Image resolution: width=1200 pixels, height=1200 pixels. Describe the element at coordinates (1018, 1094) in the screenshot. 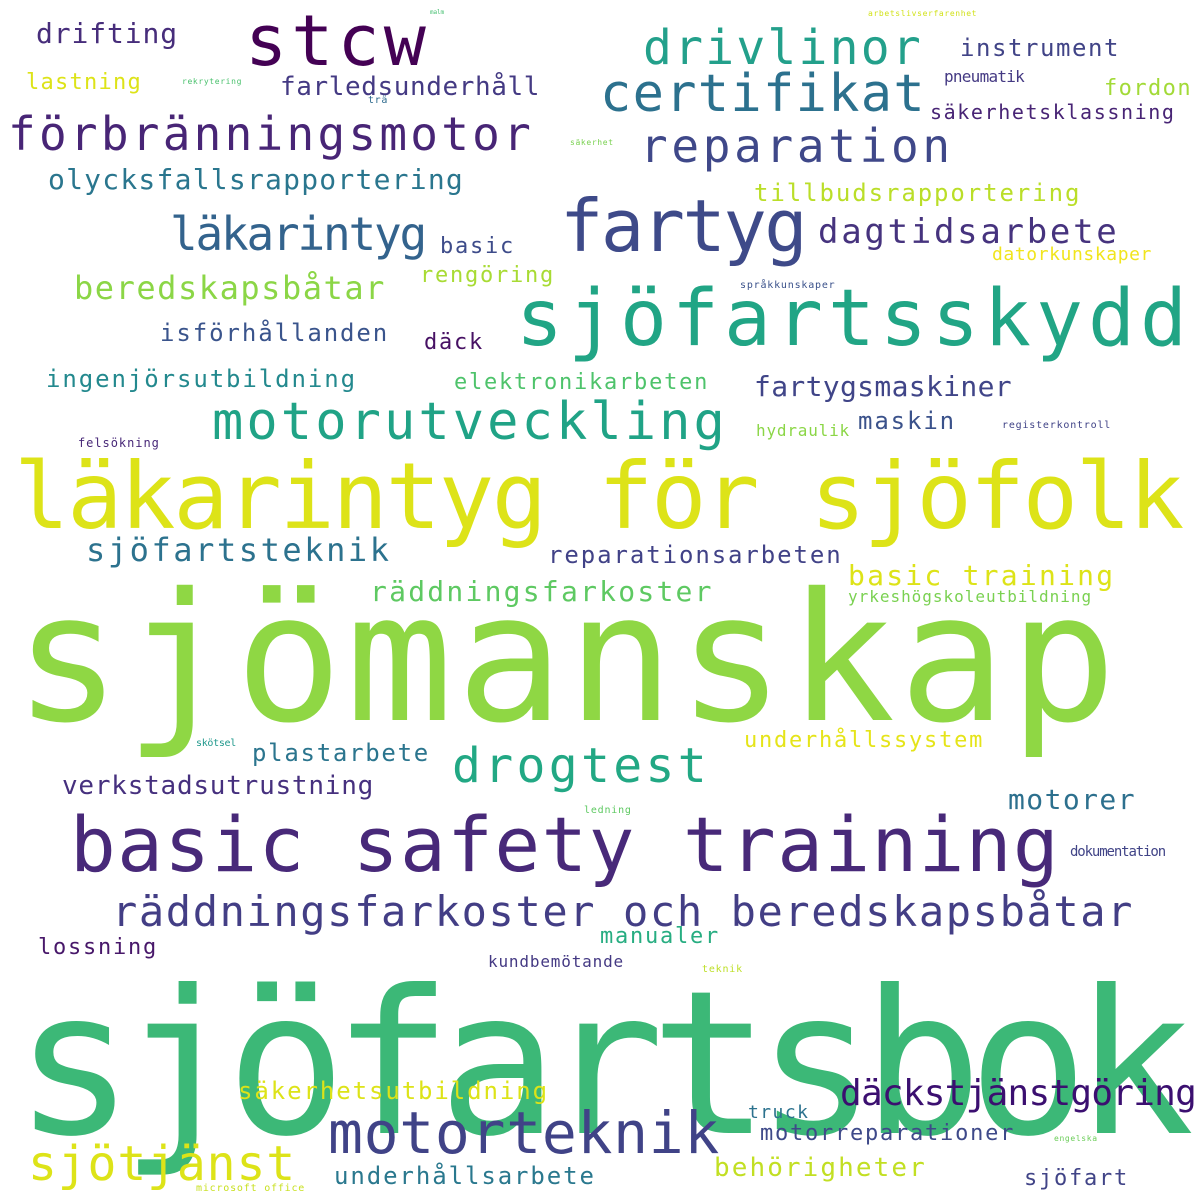

I see `word-dackstjanstgoring: däckstjänstgöring` at that location.